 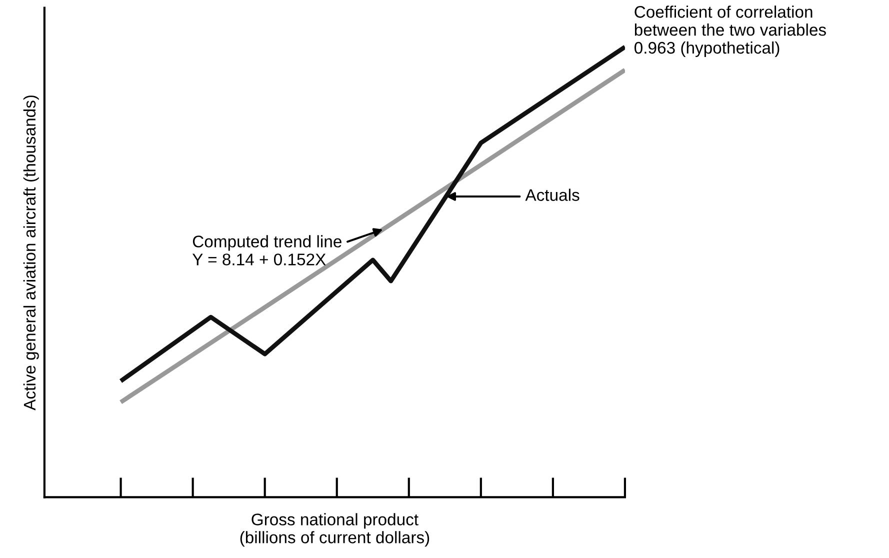 What do you see at coordinates (552, 194) in the screenshot?
I see `annotation: Actuals` at bounding box center [552, 194].